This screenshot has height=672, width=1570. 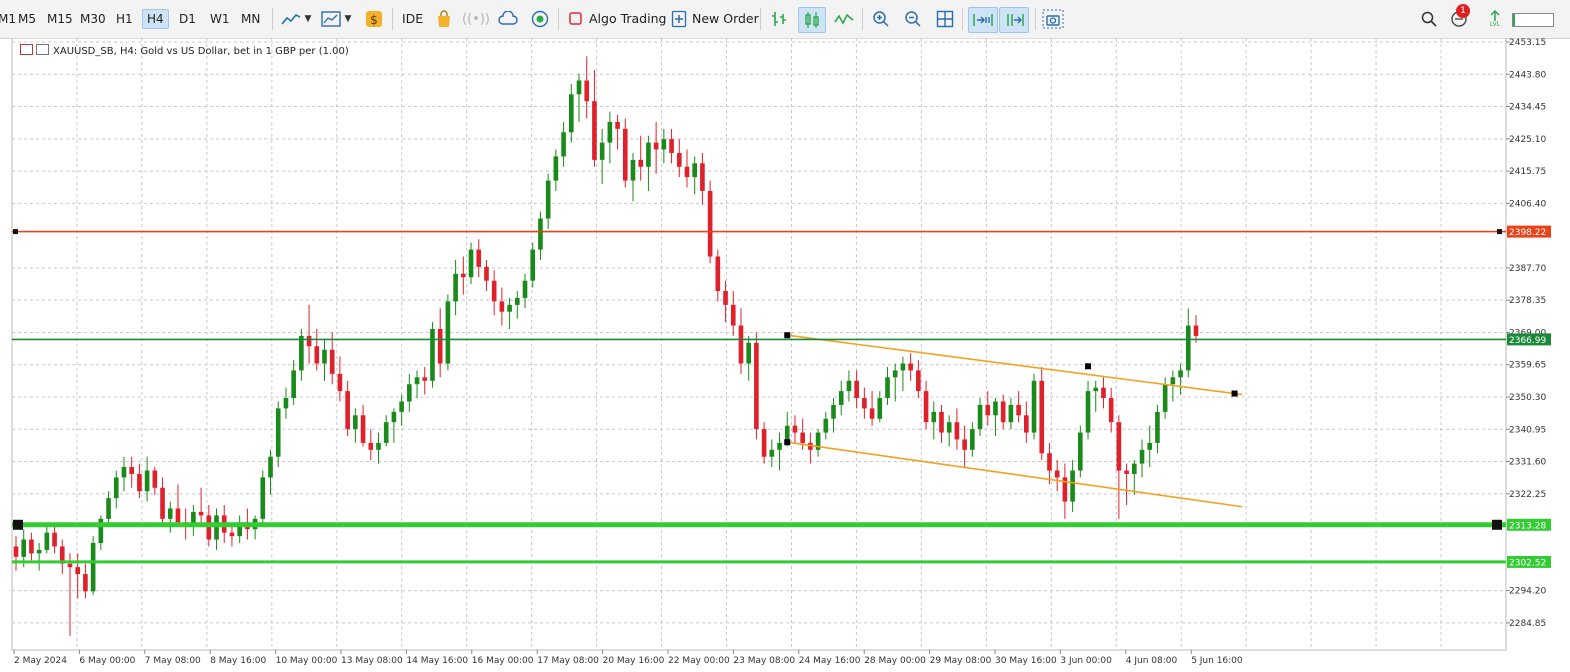 I want to click on timeframe-m30: M30, so click(x=93, y=19).